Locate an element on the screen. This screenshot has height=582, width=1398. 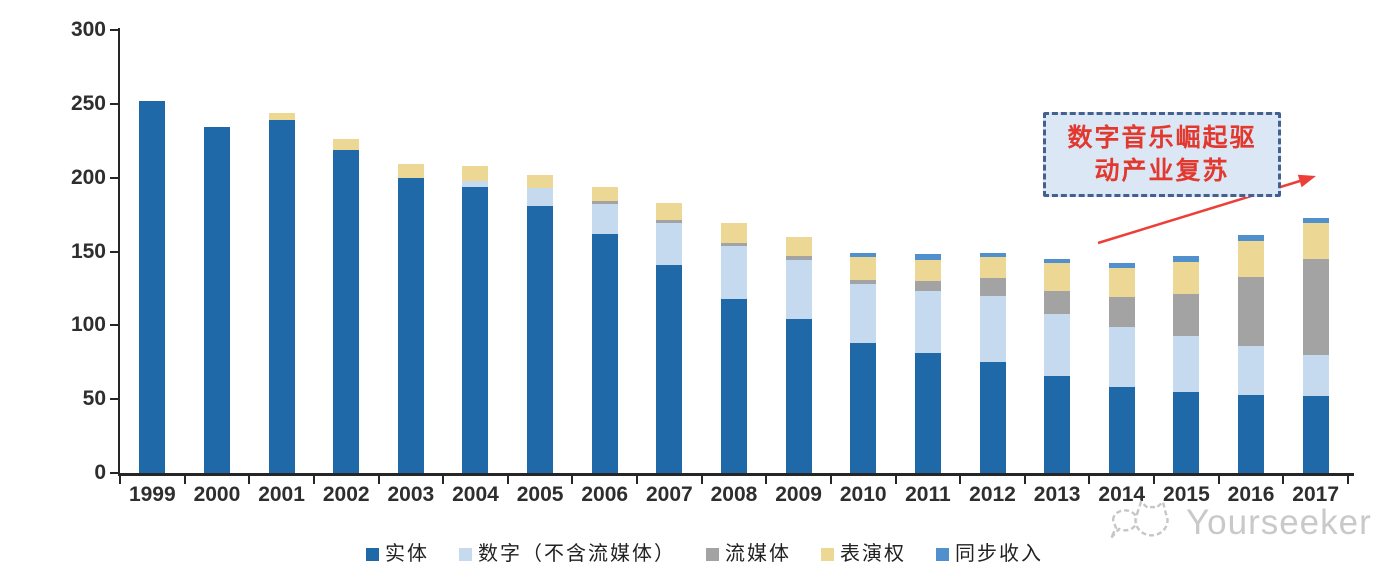
bar-segment-2003 is located at coordinates (410, 325).